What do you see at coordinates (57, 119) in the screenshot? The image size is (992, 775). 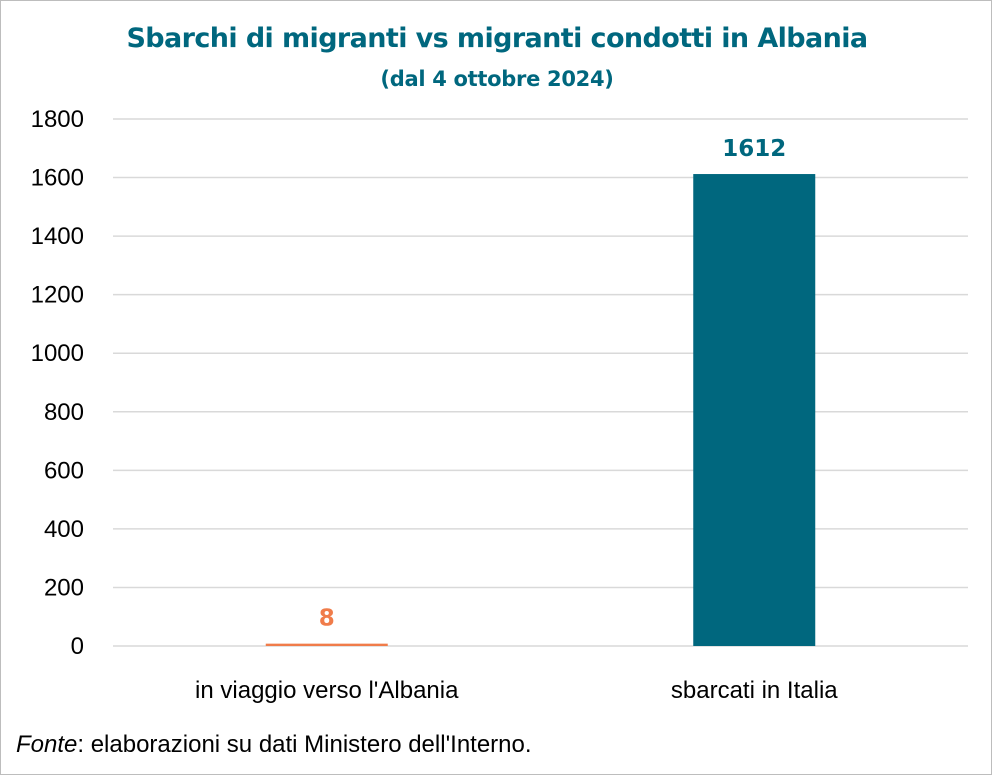 I see `y-tick-label: 1800` at bounding box center [57, 119].